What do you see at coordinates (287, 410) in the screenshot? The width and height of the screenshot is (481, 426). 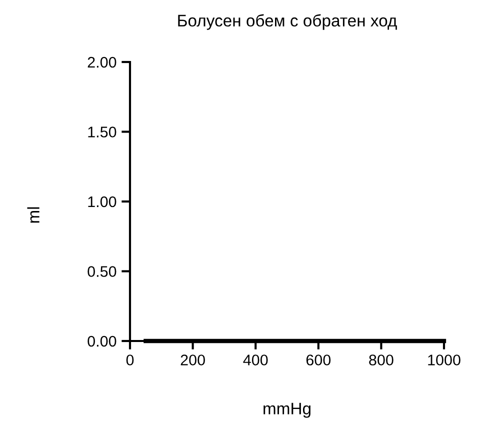 I see `x-axis-title: mmHg` at bounding box center [287, 410].